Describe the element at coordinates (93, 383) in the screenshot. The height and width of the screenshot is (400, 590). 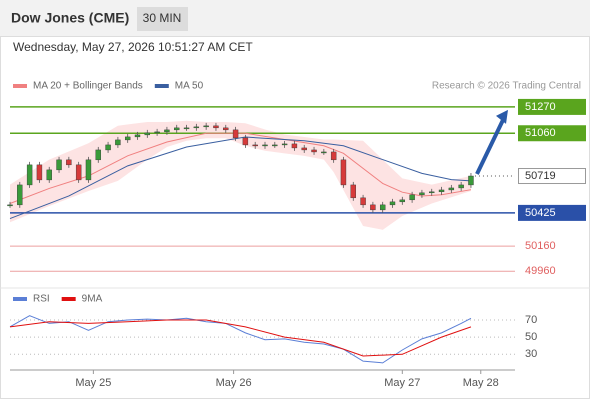
I see `x-tick-label: May 25` at that location.